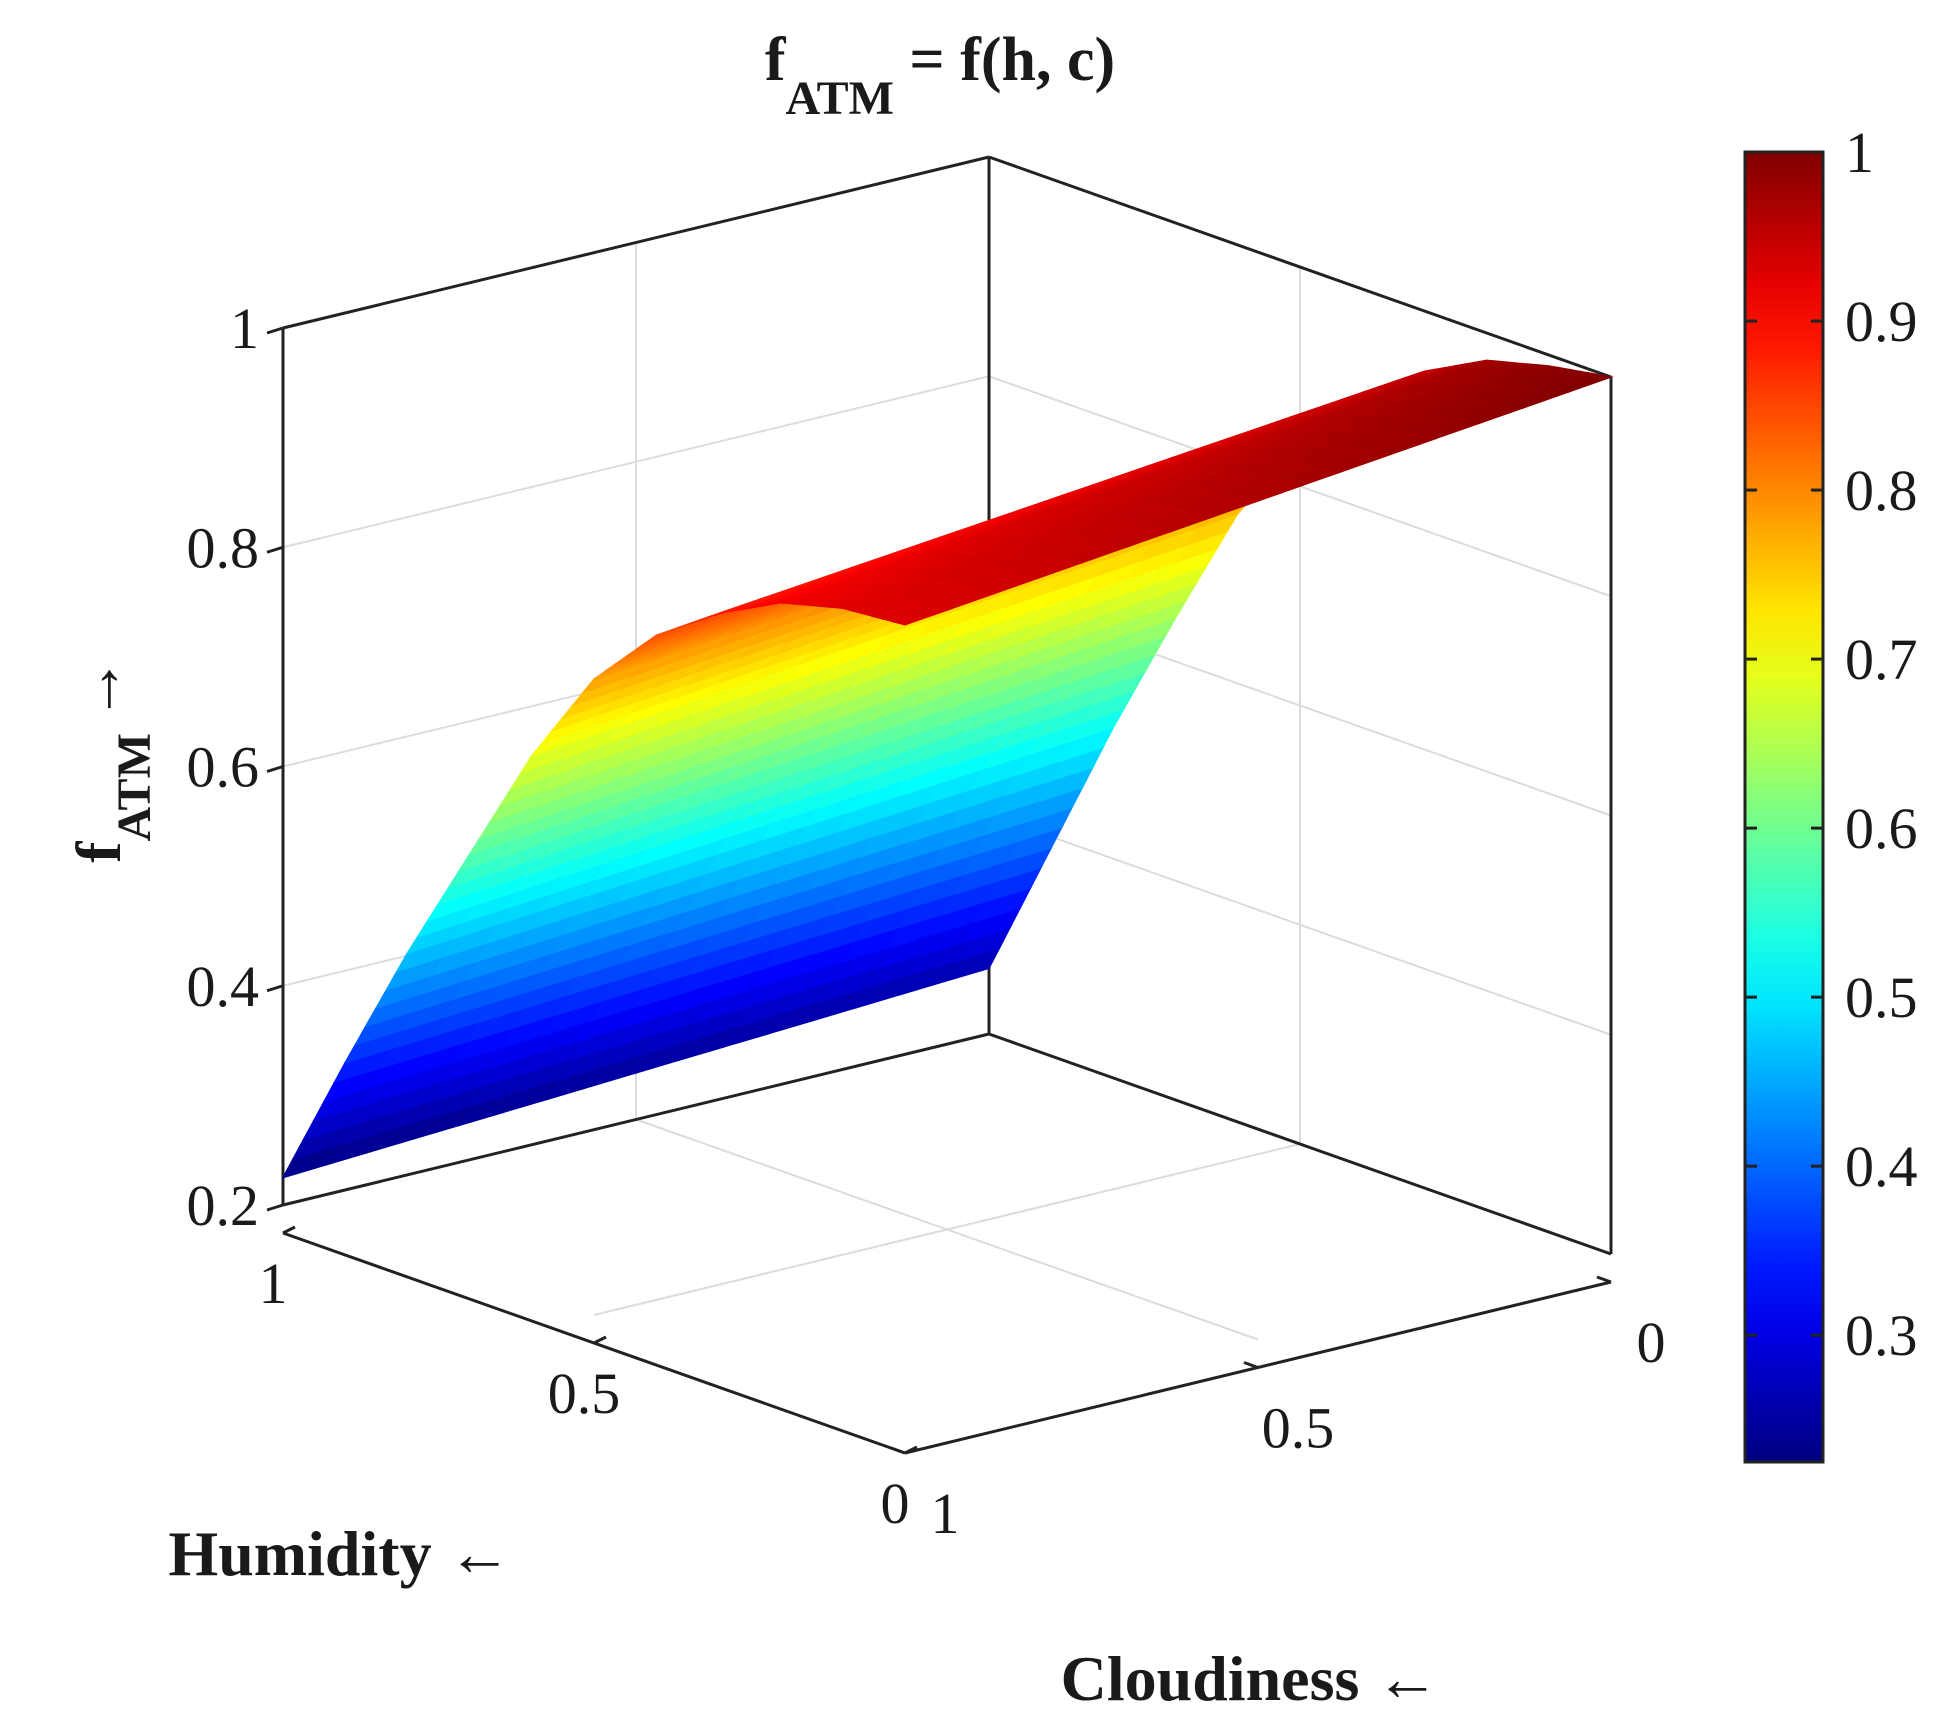 The image size is (1933, 1728). What do you see at coordinates (945, 1513) in the screenshot?
I see `cloudiness-tick-label: 1` at bounding box center [945, 1513].